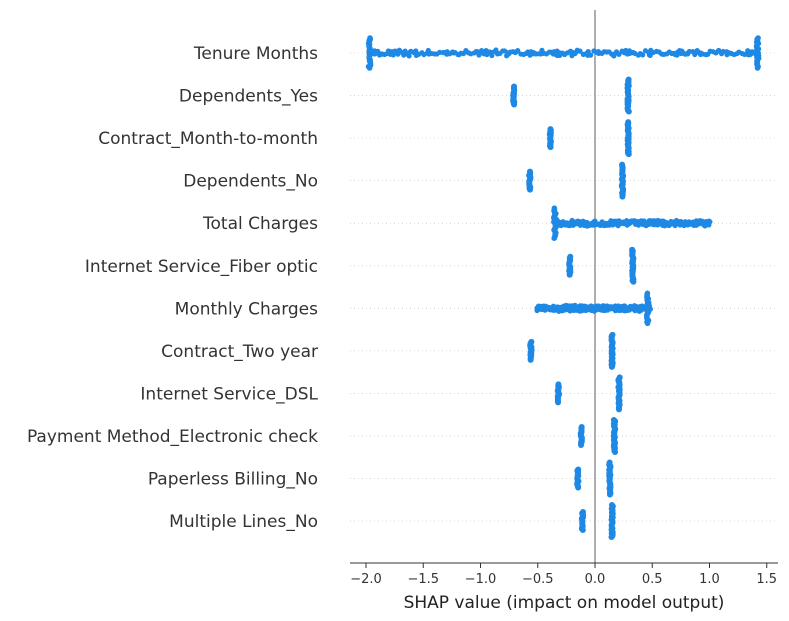 The width and height of the screenshot is (789, 621). What do you see at coordinates (481, 579) in the screenshot?
I see `x-tick-label: −1.0` at bounding box center [481, 579].